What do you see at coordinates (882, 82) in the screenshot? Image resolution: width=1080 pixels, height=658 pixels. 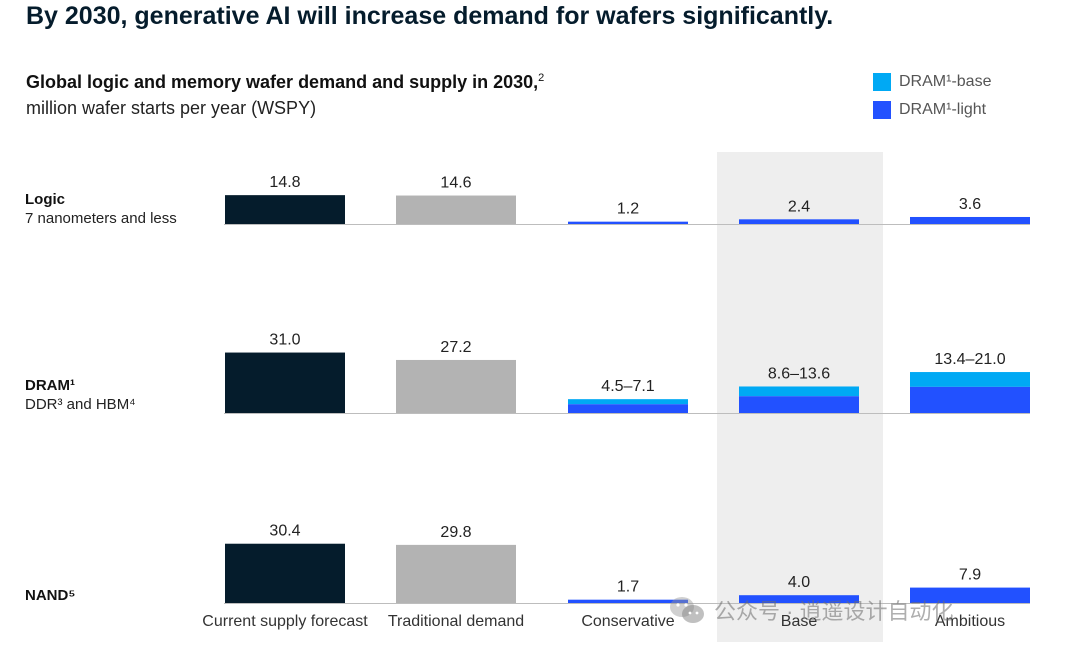 I see `legend-swatch-dram-base` at bounding box center [882, 82].